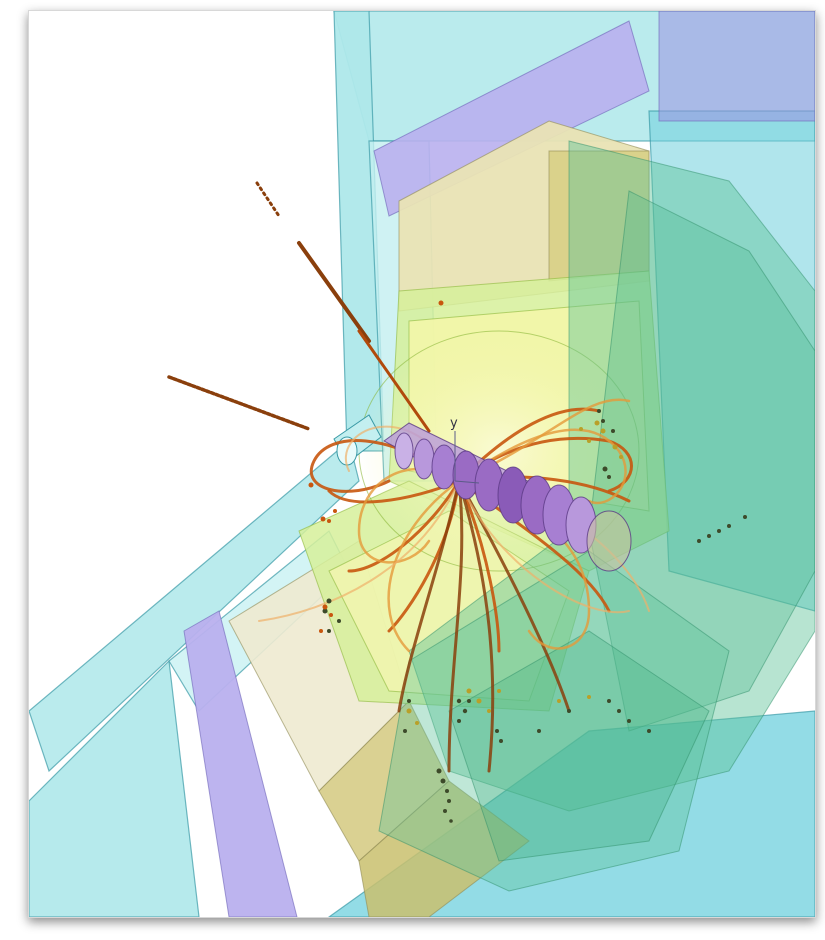  What do you see at coordinates (507, 497) in the screenshot?
I see `tracker` at bounding box center [507, 497].